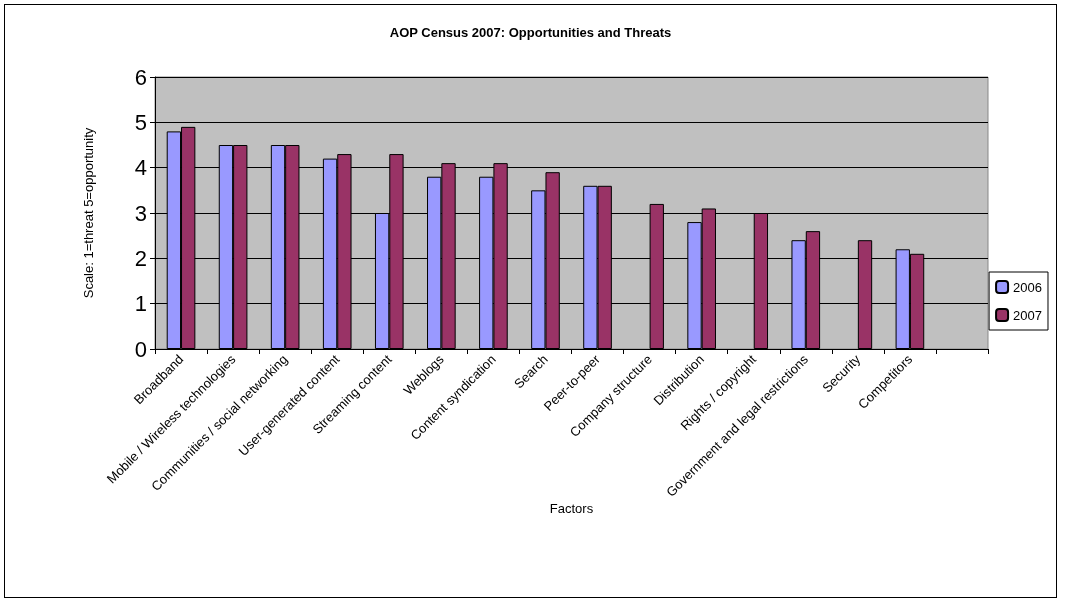  Describe the element at coordinates (140, 122) in the screenshot. I see `y-tick-label: 5` at that location.